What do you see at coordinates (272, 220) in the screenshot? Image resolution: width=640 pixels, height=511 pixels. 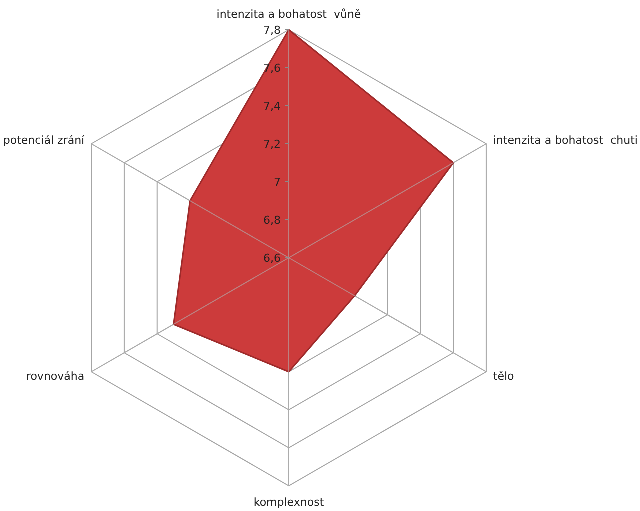 I see `y-tick-label: 6,8` at bounding box center [272, 220].